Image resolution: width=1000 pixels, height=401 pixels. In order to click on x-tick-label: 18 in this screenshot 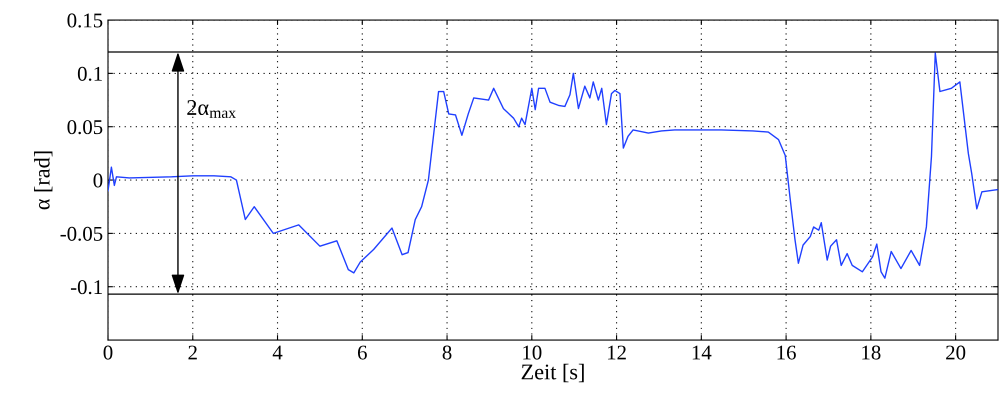, I will do `click(871, 353)`.